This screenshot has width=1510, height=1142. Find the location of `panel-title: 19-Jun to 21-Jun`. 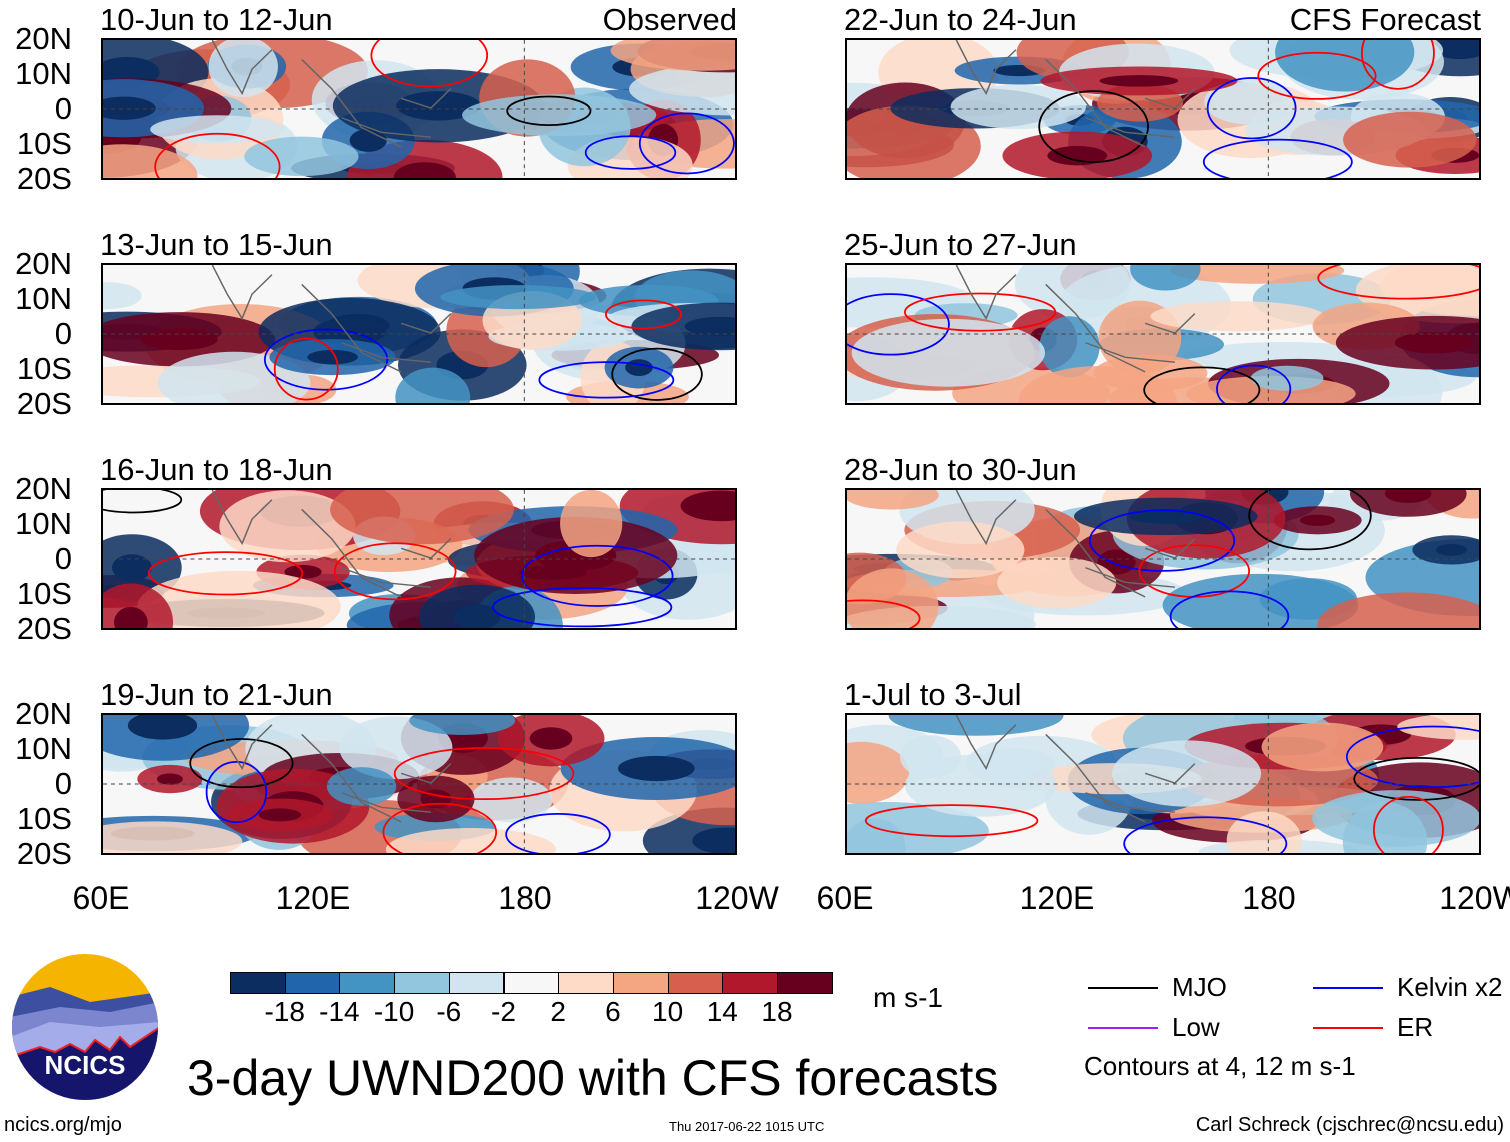

panel-title: 19-Jun to 21-Jun is located at coordinates (216, 694).